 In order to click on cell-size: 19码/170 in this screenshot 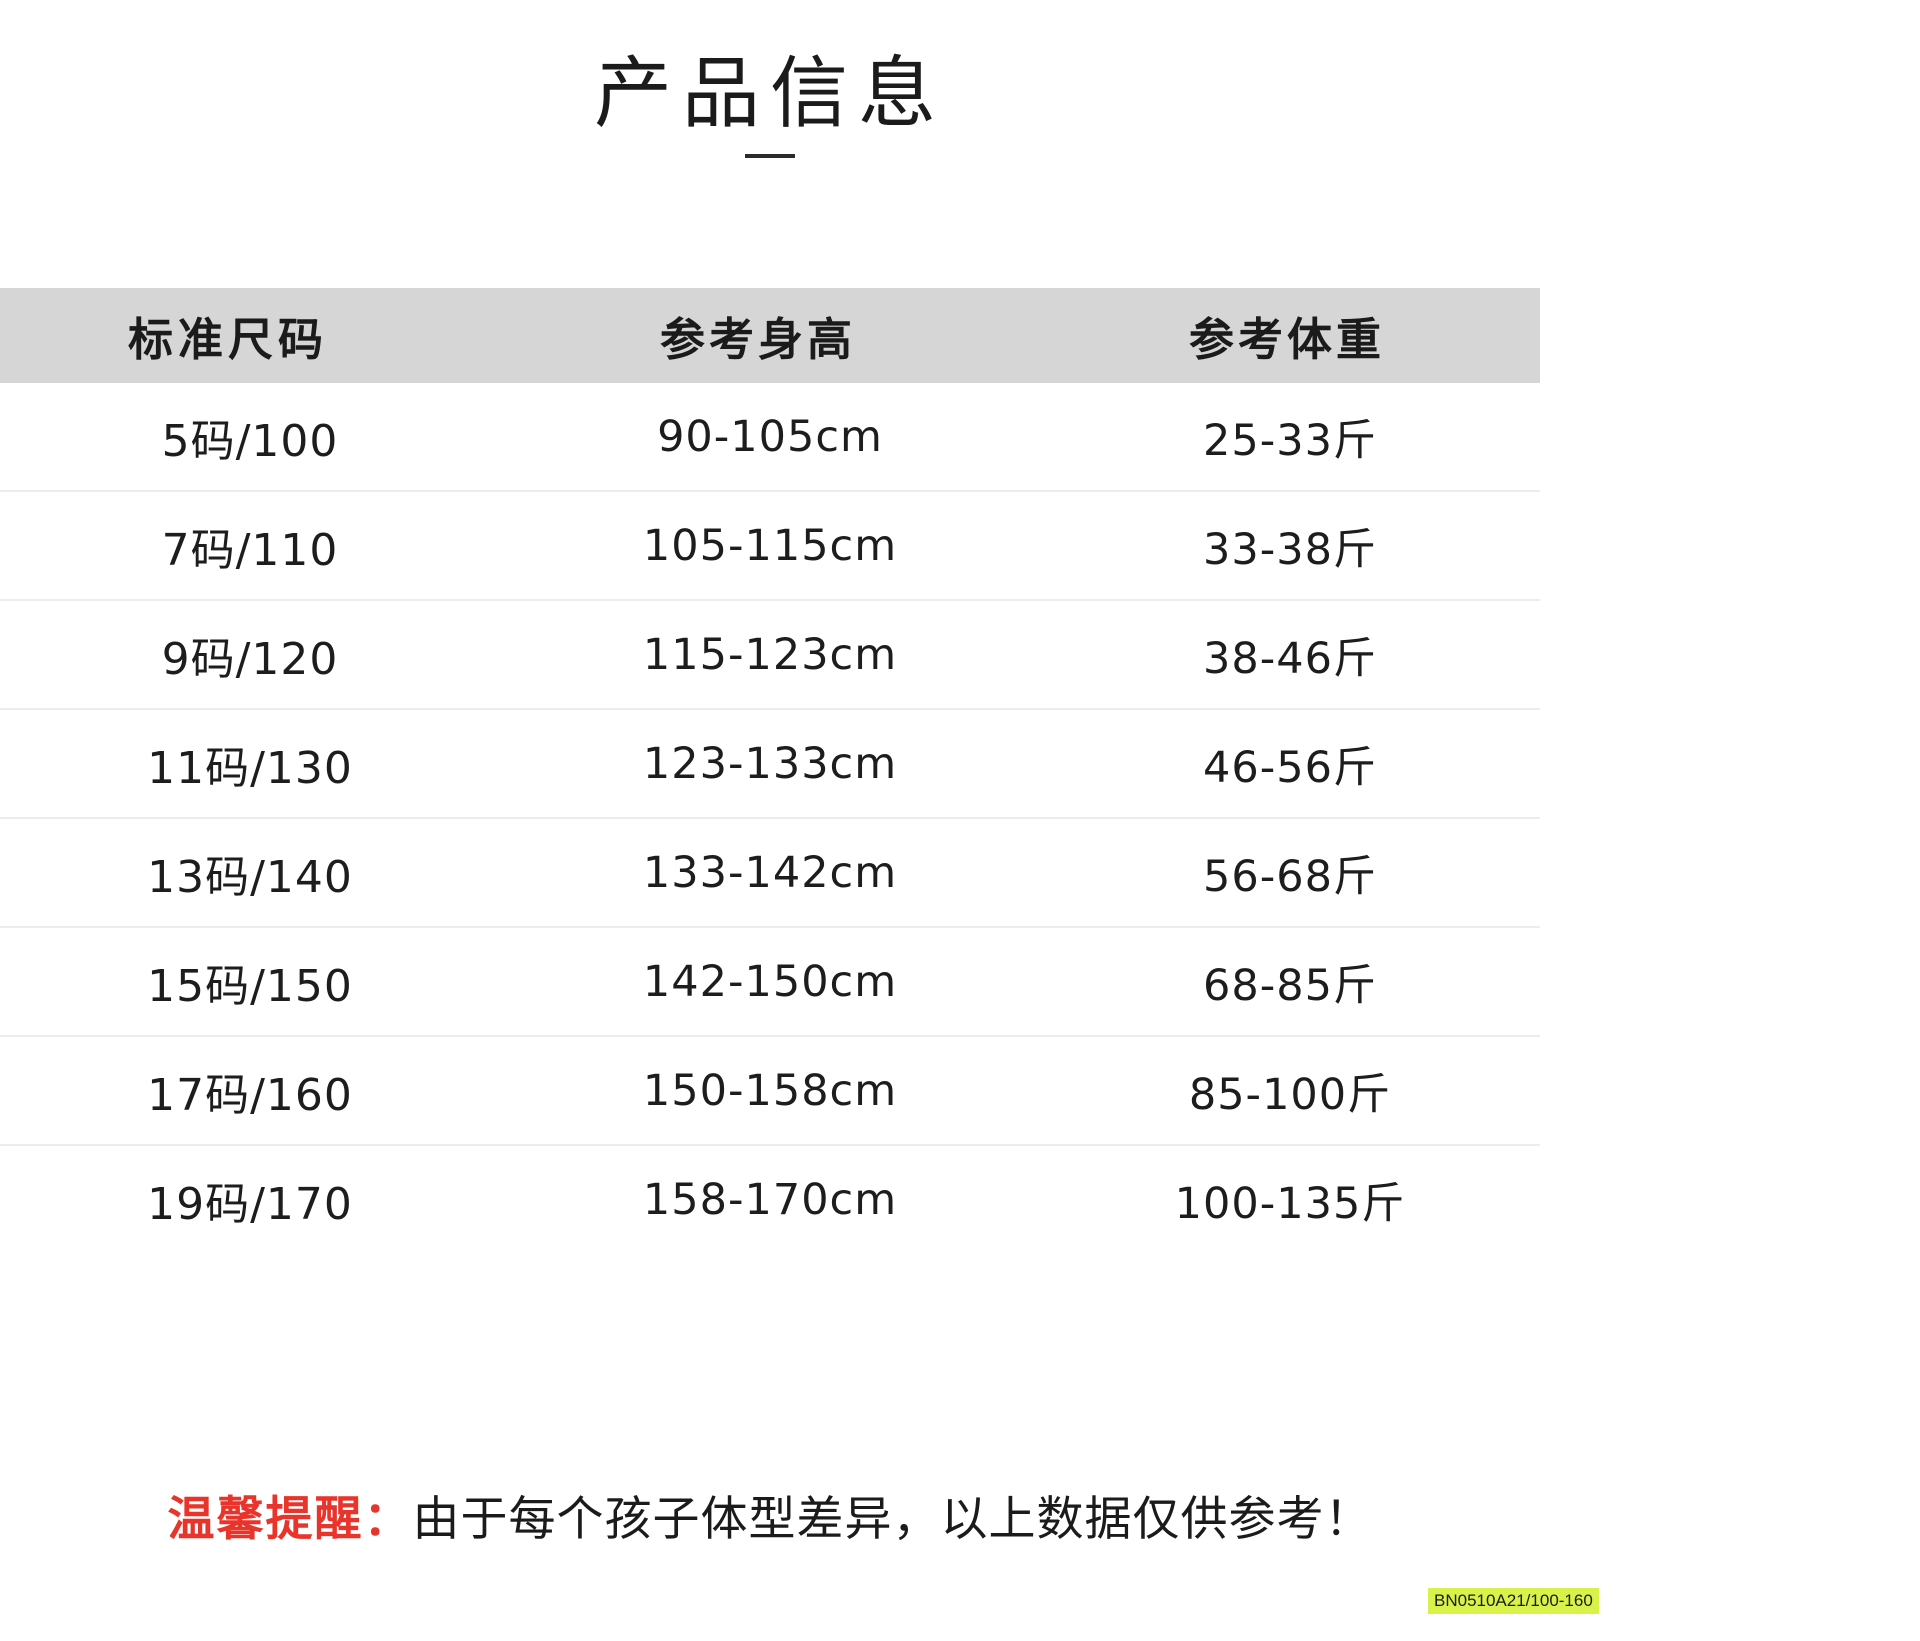, I will do `click(250, 1204)`.